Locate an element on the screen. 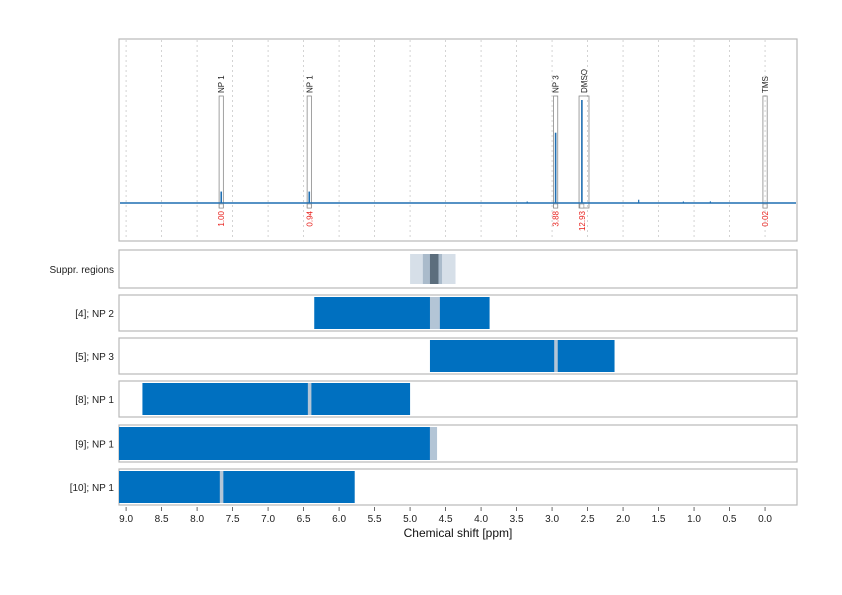 The image size is (842, 595). row-label: [4]; NP 2 is located at coordinates (94, 314).